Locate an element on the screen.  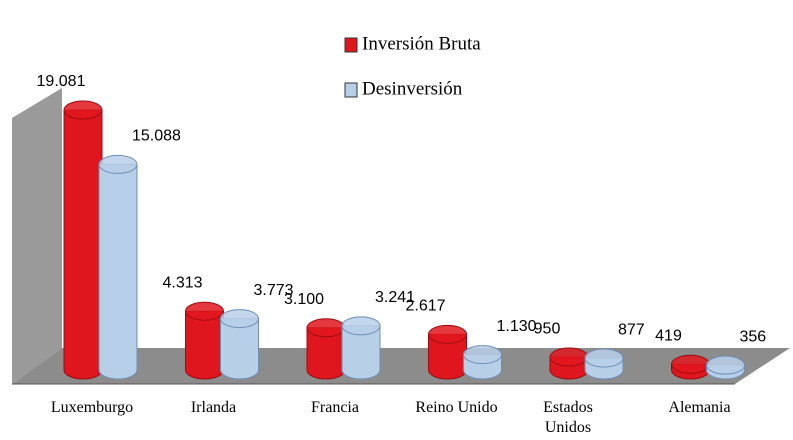
value-label: 3.773 is located at coordinates (274, 290).